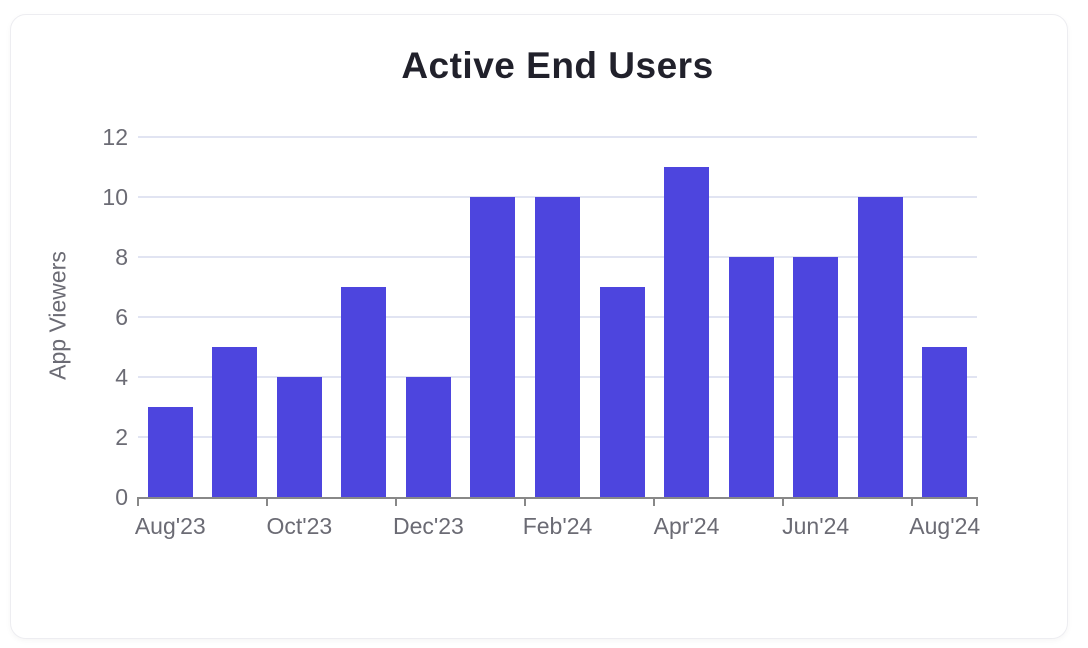 The image size is (1088, 648). I want to click on bar-Sep'23, so click(235, 422).